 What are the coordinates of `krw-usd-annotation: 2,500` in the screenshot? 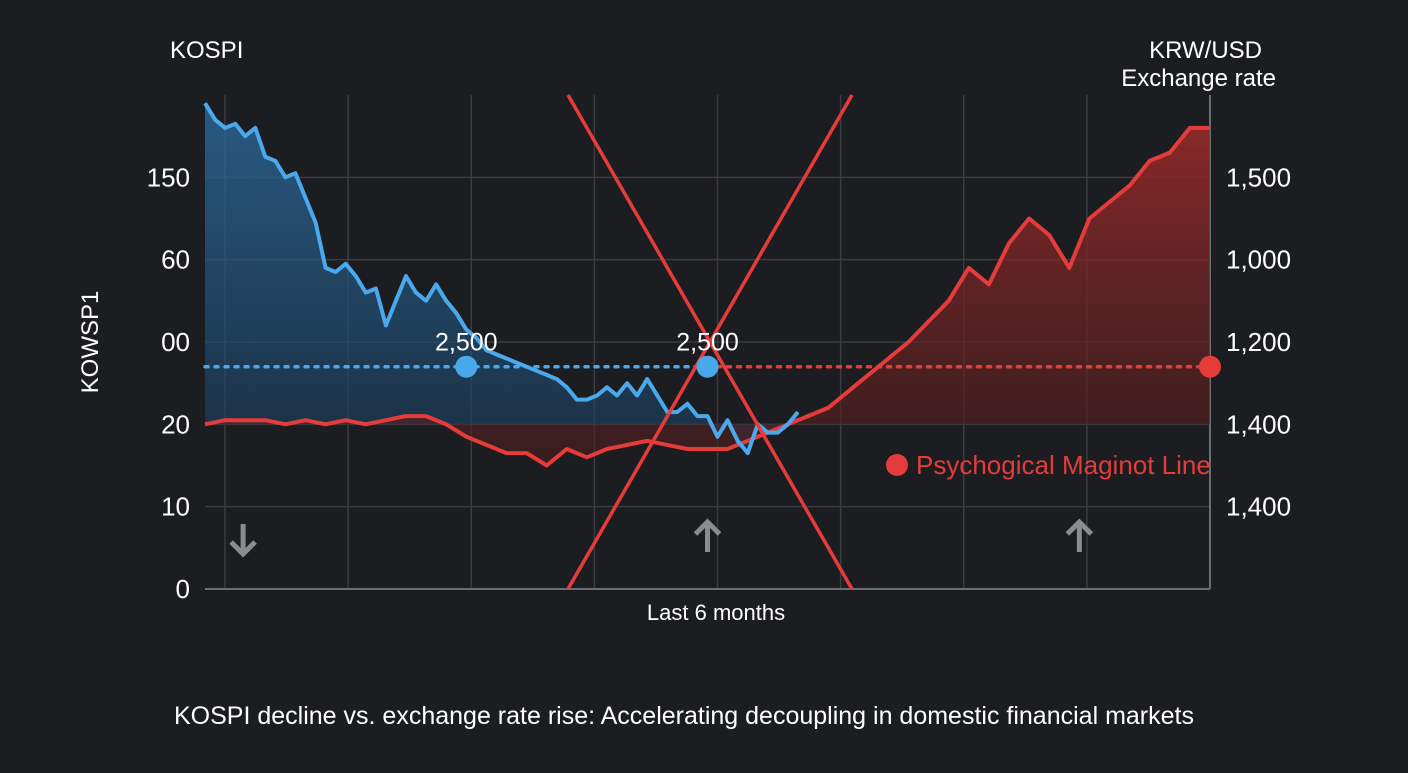 It's located at (707, 343).